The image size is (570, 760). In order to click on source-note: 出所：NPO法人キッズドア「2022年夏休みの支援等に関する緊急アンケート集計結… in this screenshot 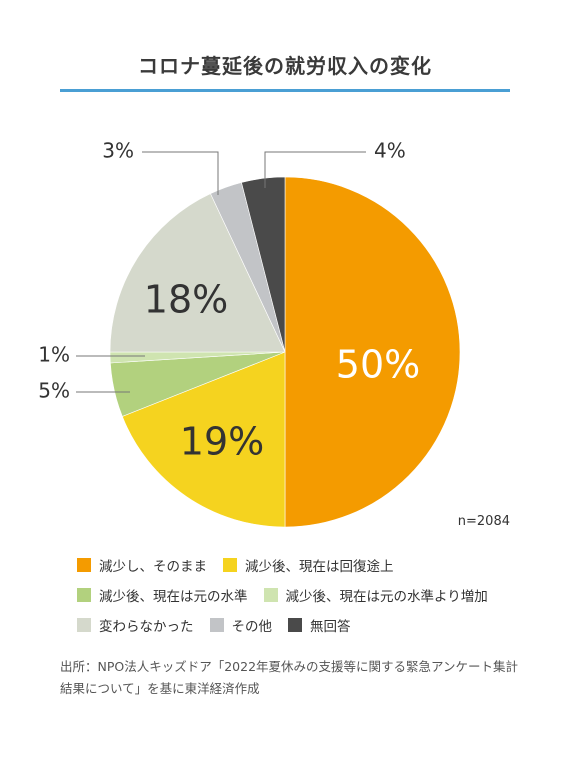, I will do `click(289, 677)`.